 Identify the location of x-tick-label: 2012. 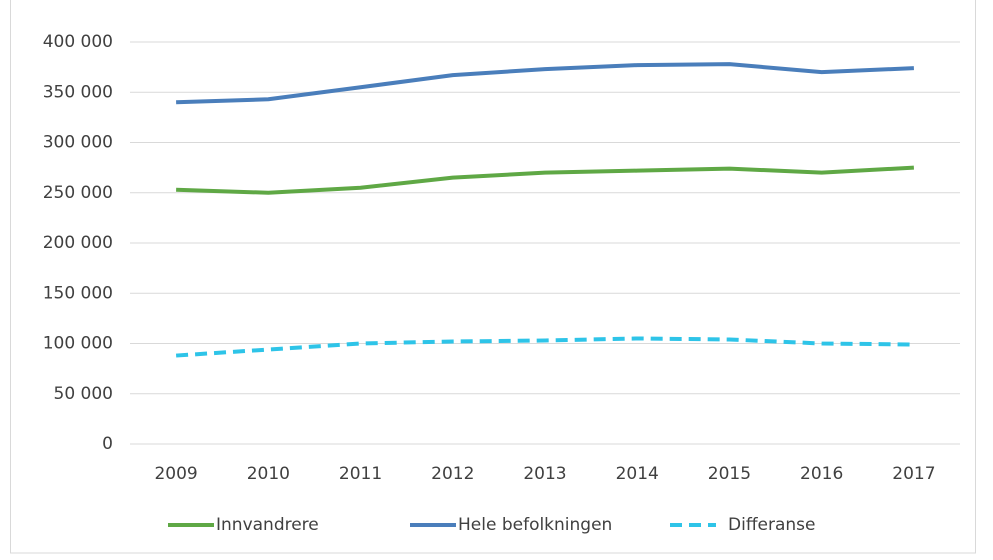
(452, 474).